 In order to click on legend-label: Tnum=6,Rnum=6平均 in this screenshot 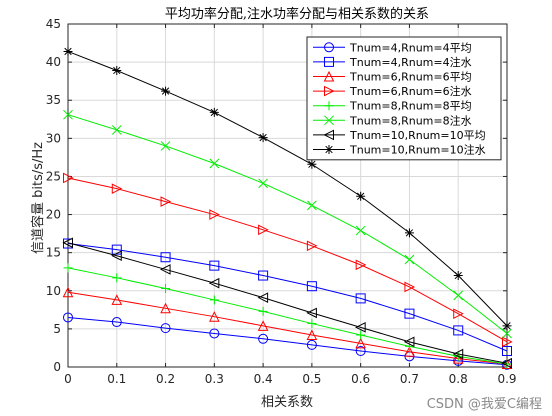, I will do `click(410, 77)`.